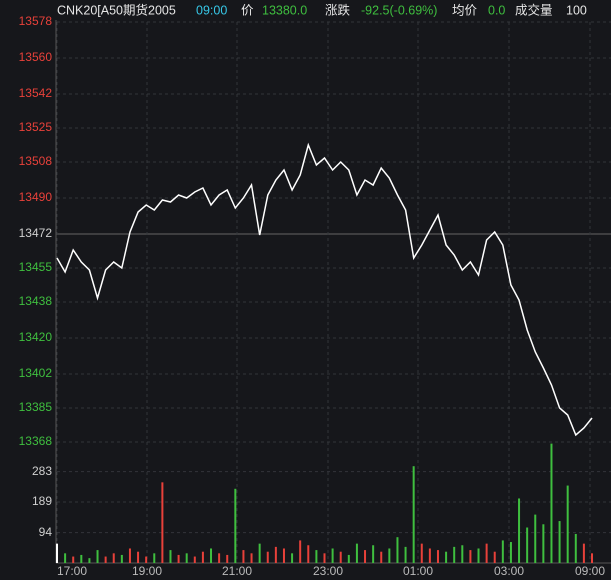 Image resolution: width=611 pixels, height=580 pixels. I want to click on y-tick-label: 13560, so click(36, 57).